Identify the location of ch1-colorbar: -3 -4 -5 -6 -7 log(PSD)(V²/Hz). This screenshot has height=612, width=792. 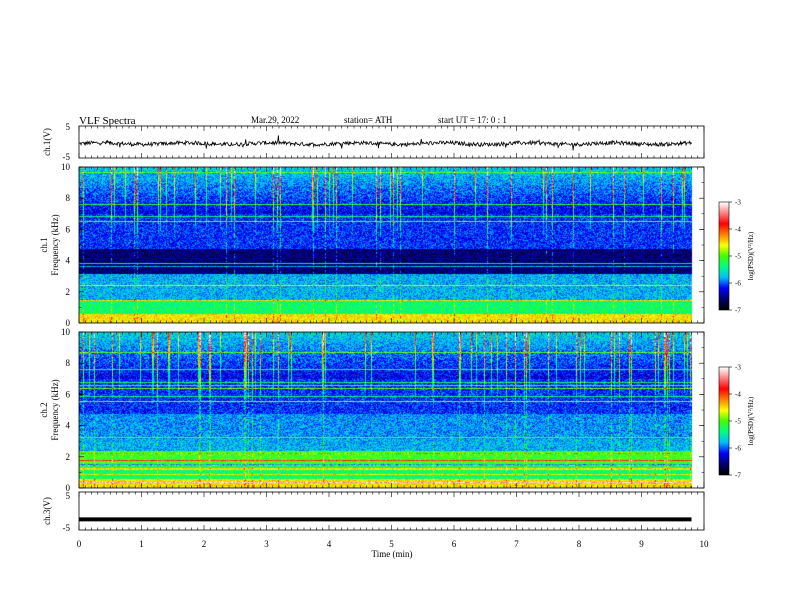
(736, 257).